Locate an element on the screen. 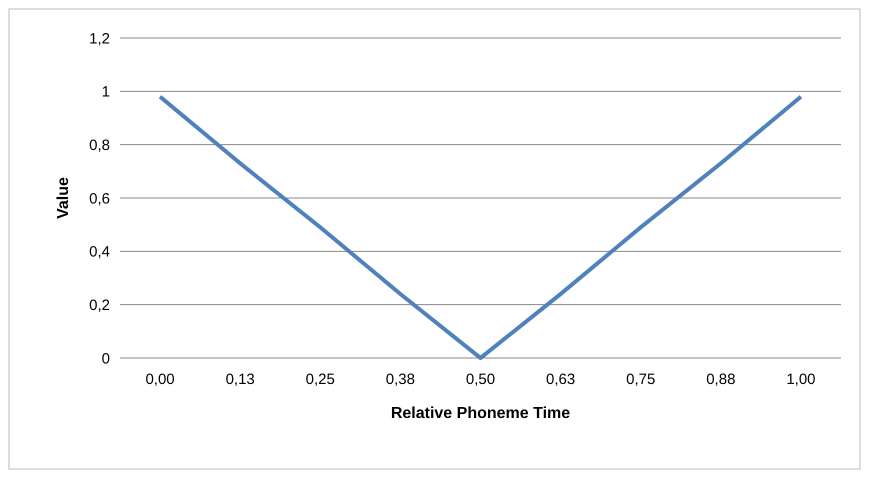 Image resolution: width=871 pixels, height=489 pixels. y-tick-label: 1,2 is located at coordinates (99, 39).